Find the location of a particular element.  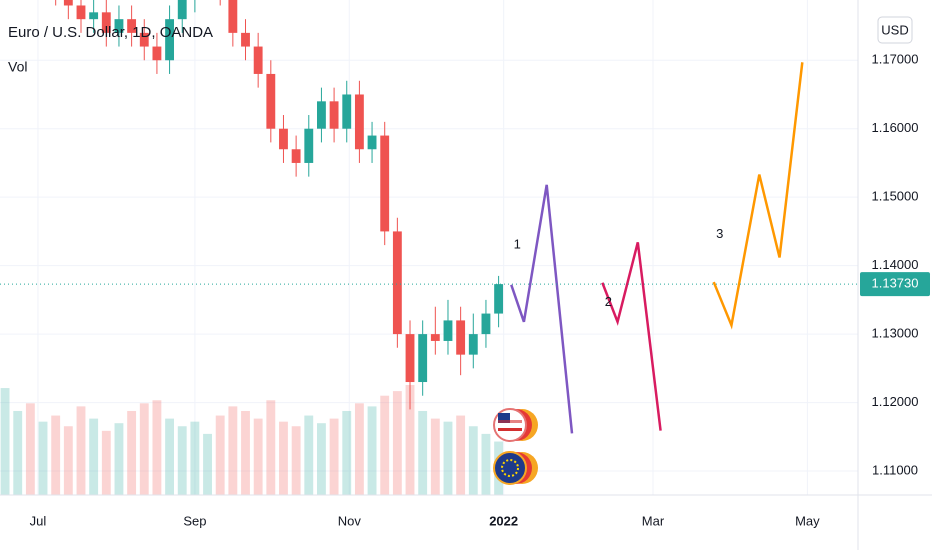

y-tick-label: 1.15000 is located at coordinates (895, 196).